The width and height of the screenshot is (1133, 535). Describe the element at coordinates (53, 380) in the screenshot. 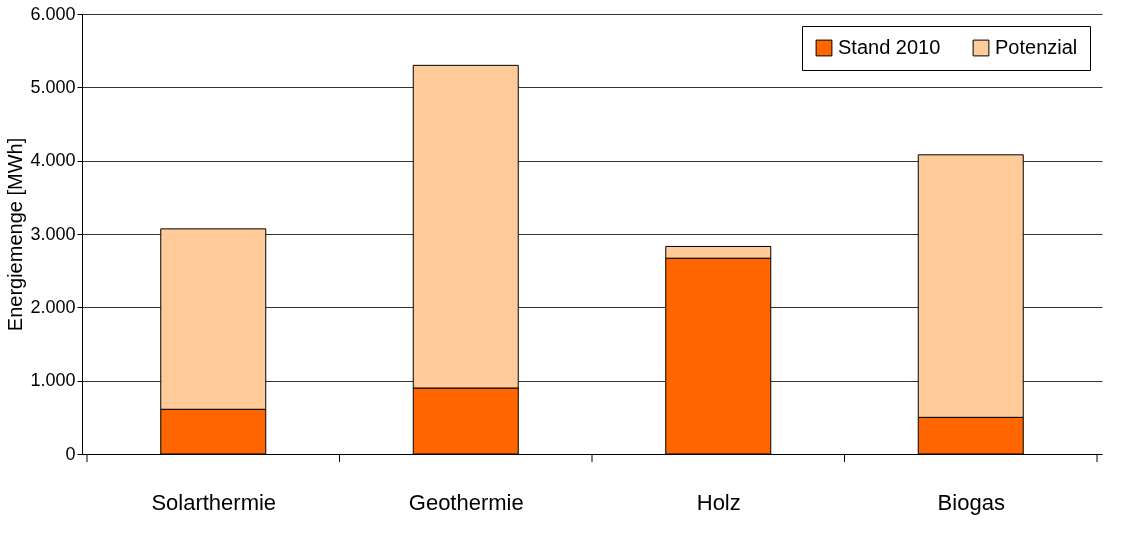

I see `y-tick-label: 1.000` at that location.